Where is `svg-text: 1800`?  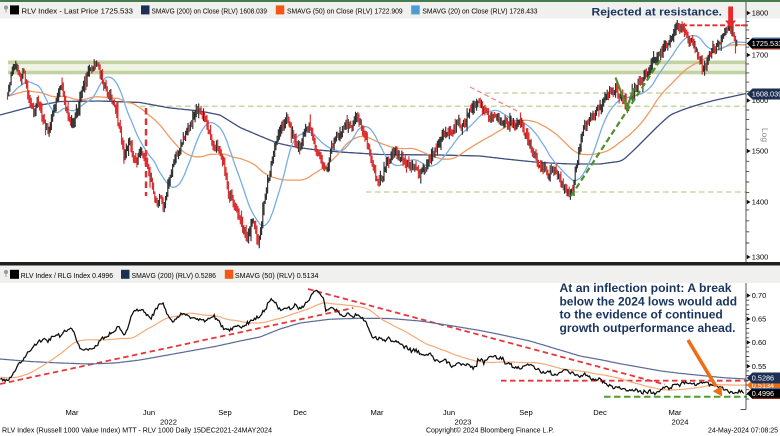 svg-text: 1800 is located at coordinates (760, 13).